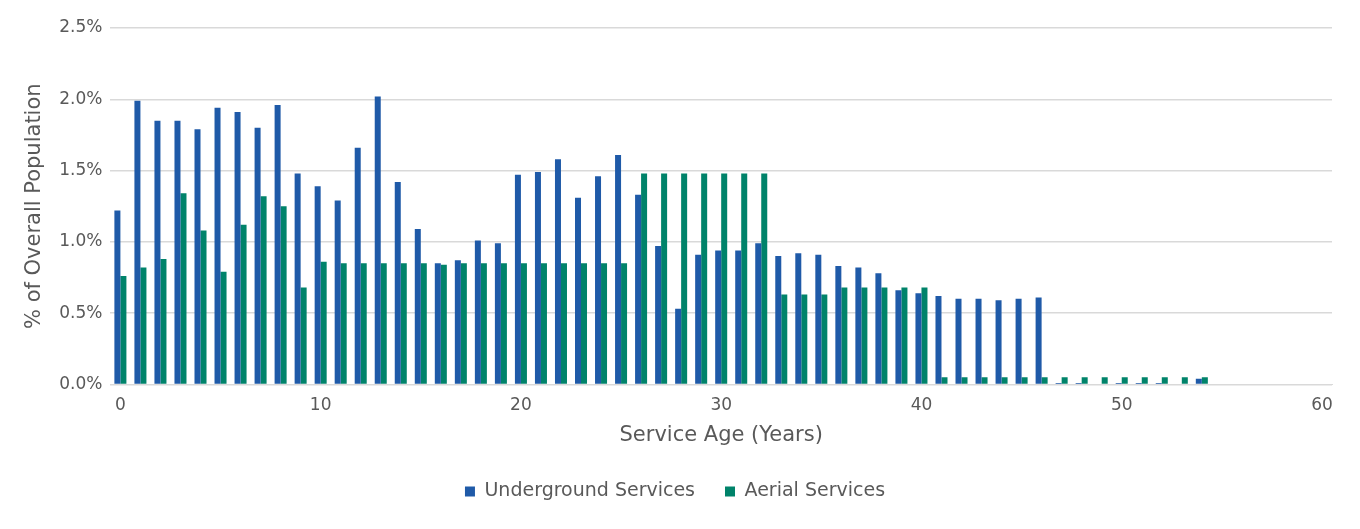  What do you see at coordinates (81, 26) in the screenshot?
I see `y-tick-label: 2.5%` at bounding box center [81, 26].